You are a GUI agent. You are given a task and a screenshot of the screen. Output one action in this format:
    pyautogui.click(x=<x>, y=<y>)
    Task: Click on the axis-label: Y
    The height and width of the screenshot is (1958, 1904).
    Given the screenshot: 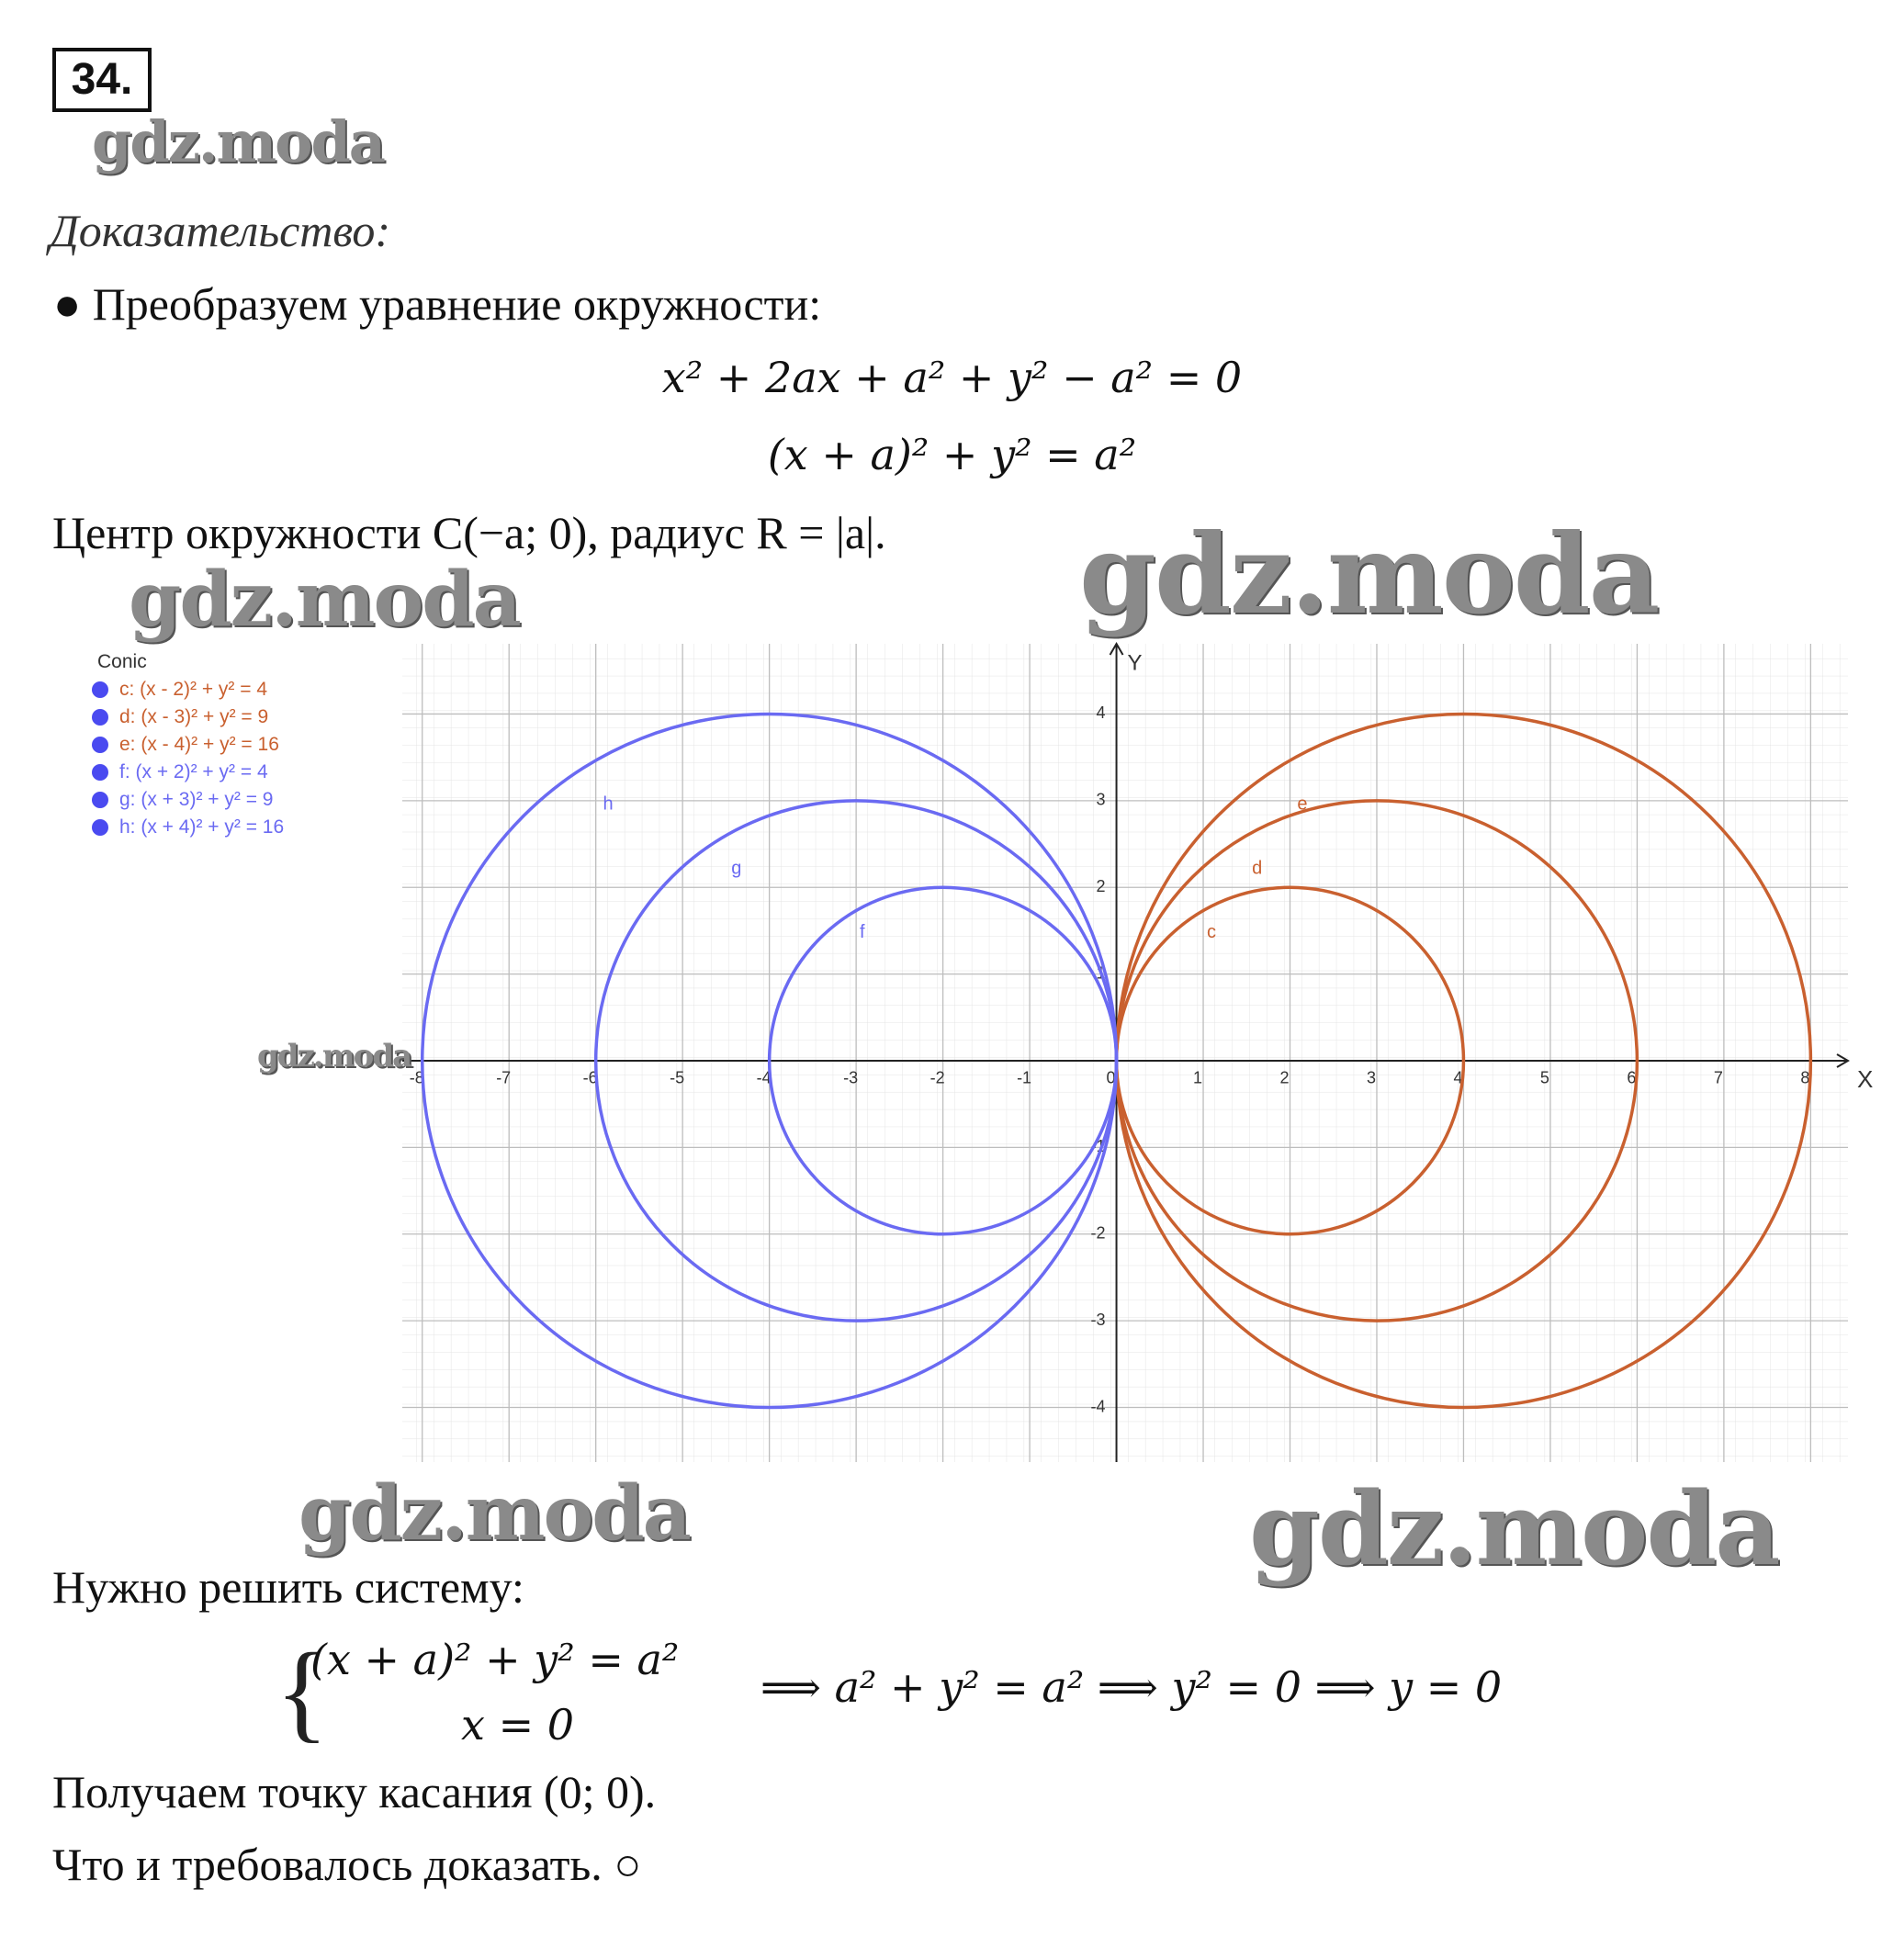 What is the action you would take?
    pyautogui.click(x=1135, y=662)
    